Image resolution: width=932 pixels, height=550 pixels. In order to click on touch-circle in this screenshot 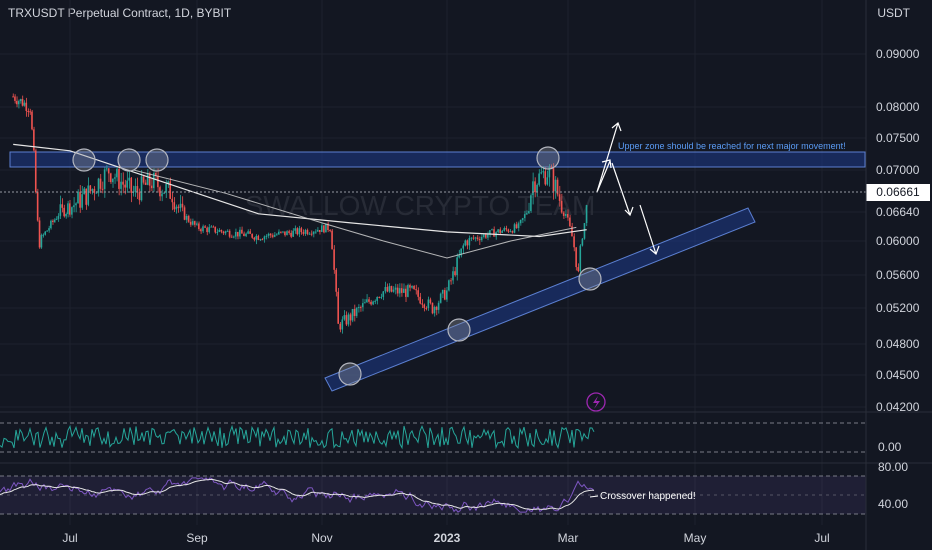, I will do `click(590, 279)`.